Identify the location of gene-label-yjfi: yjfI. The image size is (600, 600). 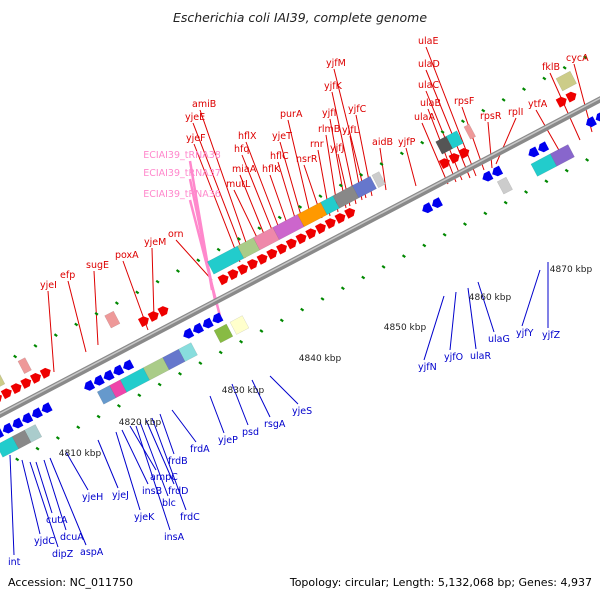
(329, 113).